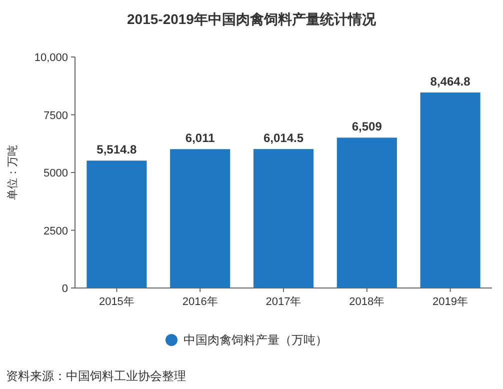 This screenshot has height=389, width=503. Describe the element at coordinates (450, 302) in the screenshot. I see `x-tick-label: 2019年` at that location.